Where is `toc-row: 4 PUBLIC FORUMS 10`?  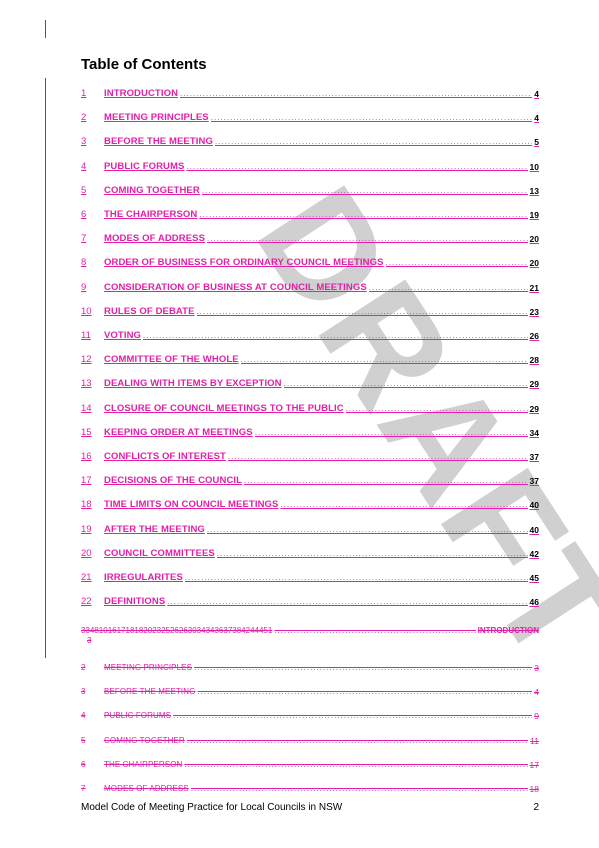 toc-row: 4 PUBLIC FORUMS 10 is located at coordinates (310, 166).